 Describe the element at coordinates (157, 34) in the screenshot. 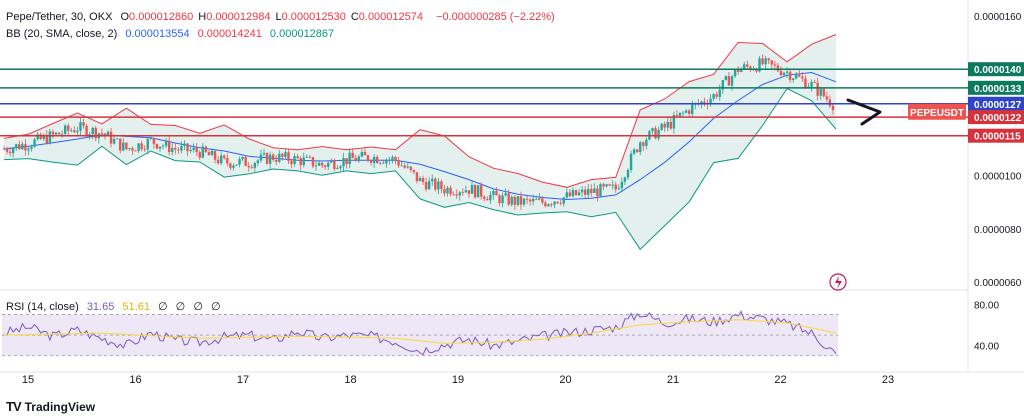

I see `legend-bb-basis: 0.000013554` at that location.